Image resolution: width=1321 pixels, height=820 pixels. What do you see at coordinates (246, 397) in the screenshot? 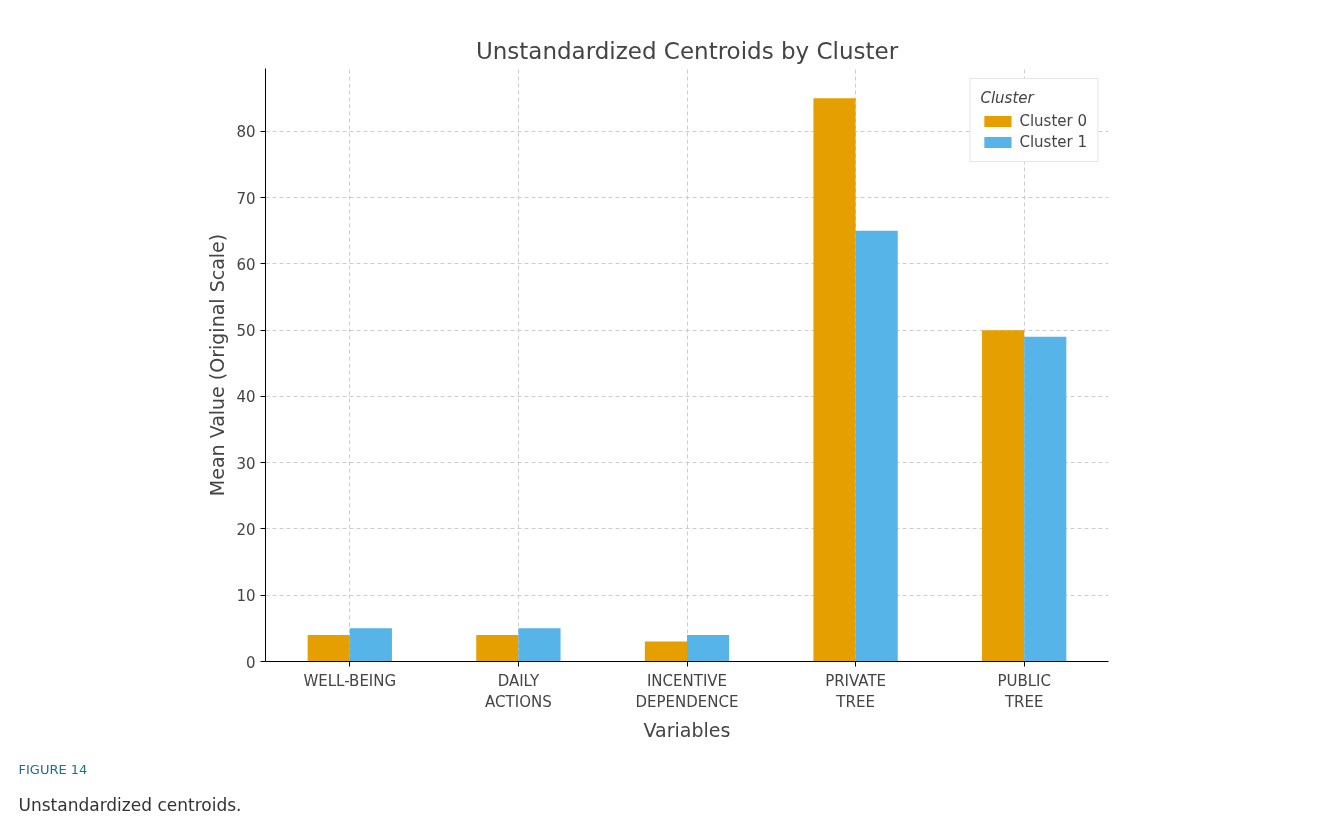
I see `y-tick-label: 40` at bounding box center [246, 397].